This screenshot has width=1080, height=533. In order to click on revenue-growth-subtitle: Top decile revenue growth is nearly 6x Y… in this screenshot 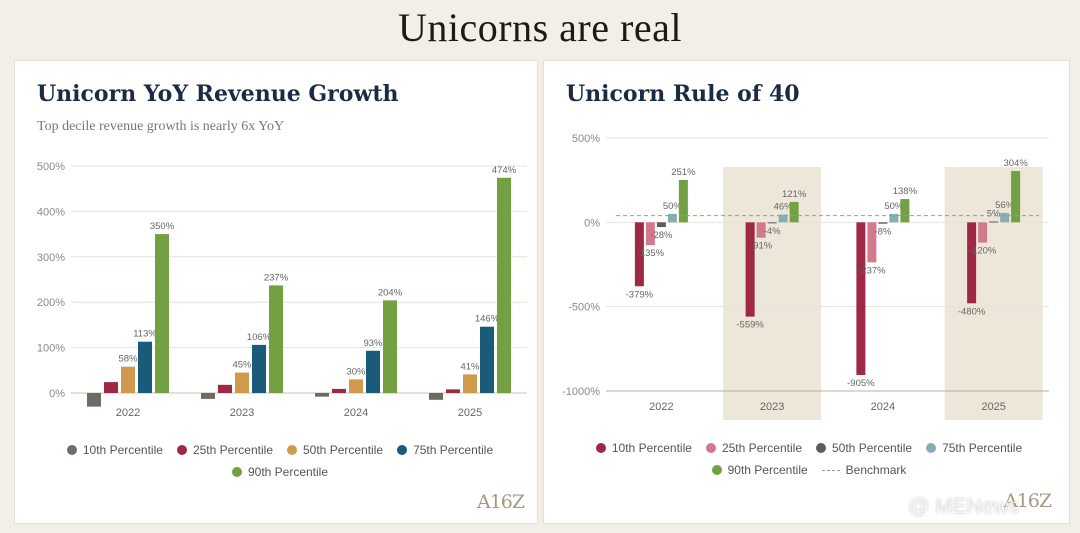, I will do `click(161, 126)`.